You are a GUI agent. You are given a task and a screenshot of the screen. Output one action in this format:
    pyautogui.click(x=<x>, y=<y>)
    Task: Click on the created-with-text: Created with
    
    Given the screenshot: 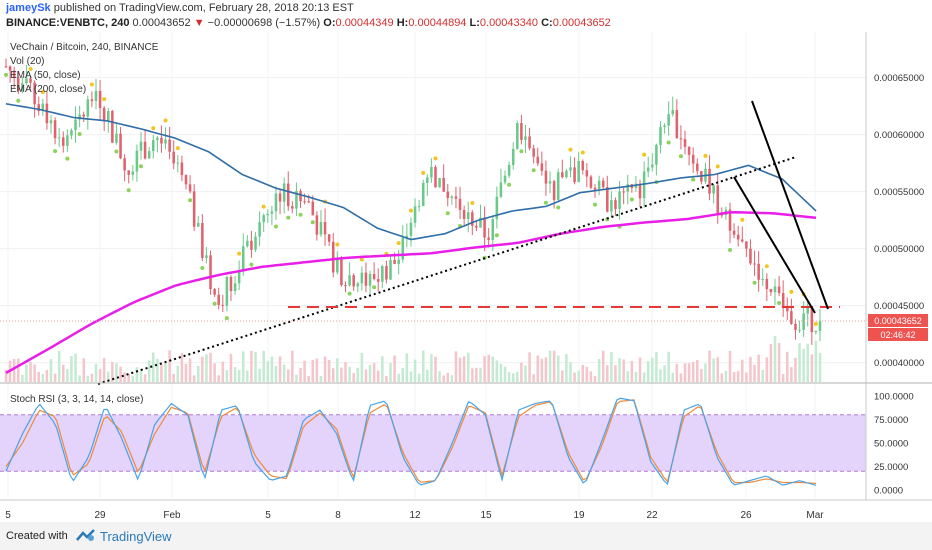 What is the action you would take?
    pyautogui.click(x=37, y=536)
    